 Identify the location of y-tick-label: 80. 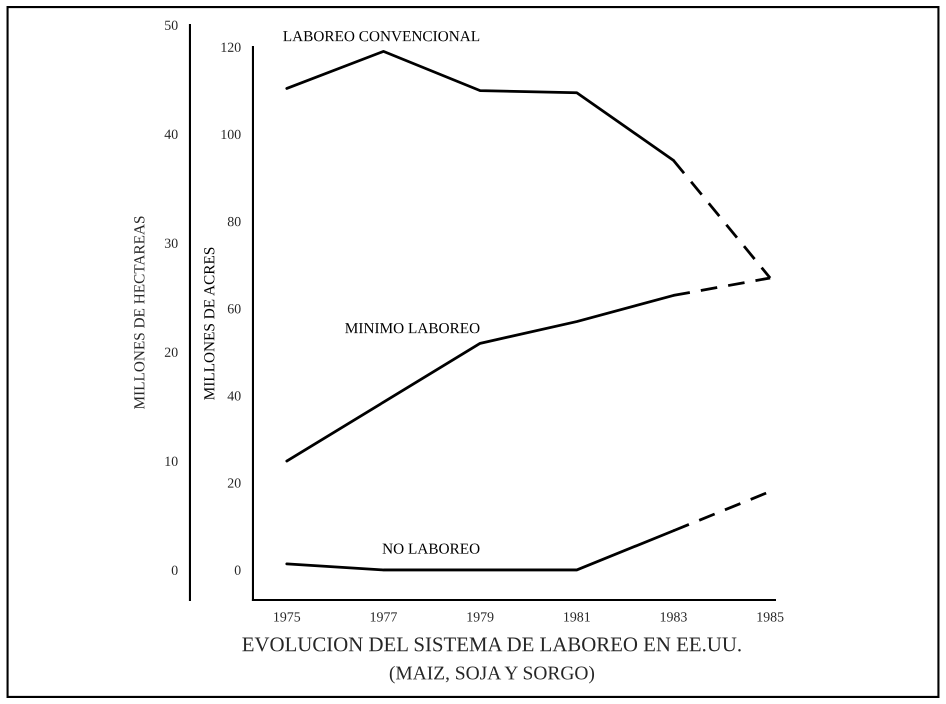
(234, 221).